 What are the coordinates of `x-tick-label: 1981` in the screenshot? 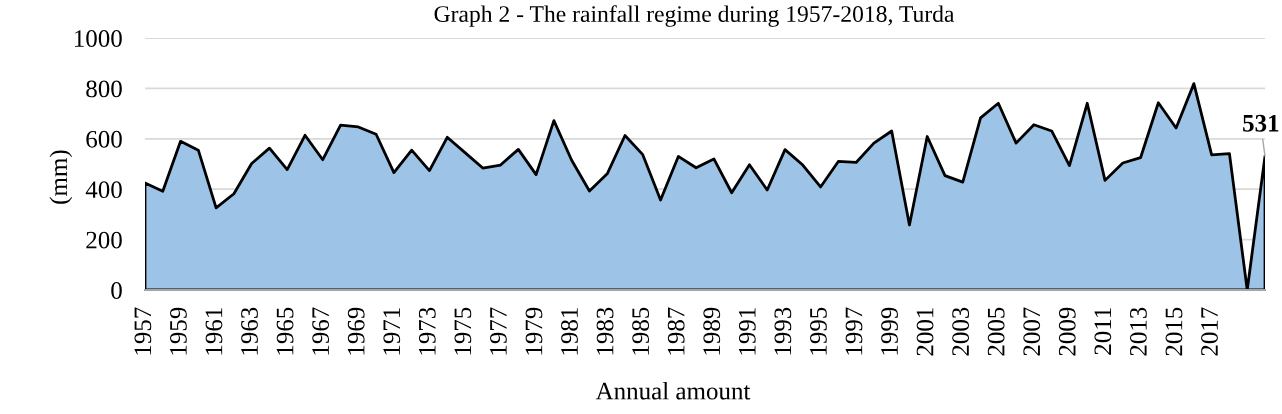 It's located at (569, 331).